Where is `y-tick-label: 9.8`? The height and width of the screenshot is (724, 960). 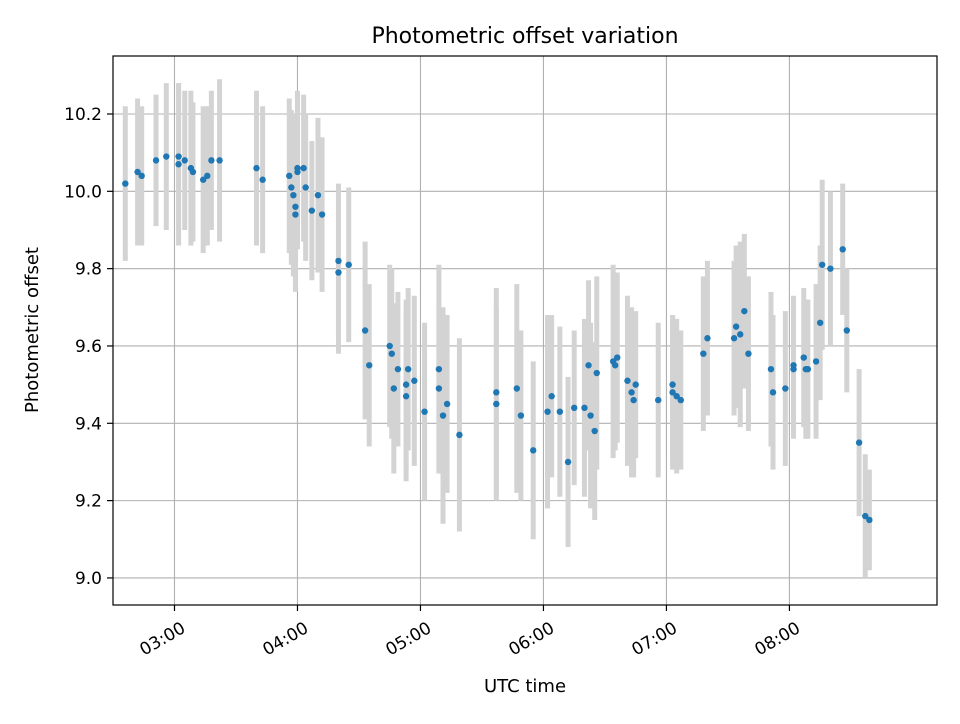
y-tick-label: 9.8 is located at coordinates (88, 270).